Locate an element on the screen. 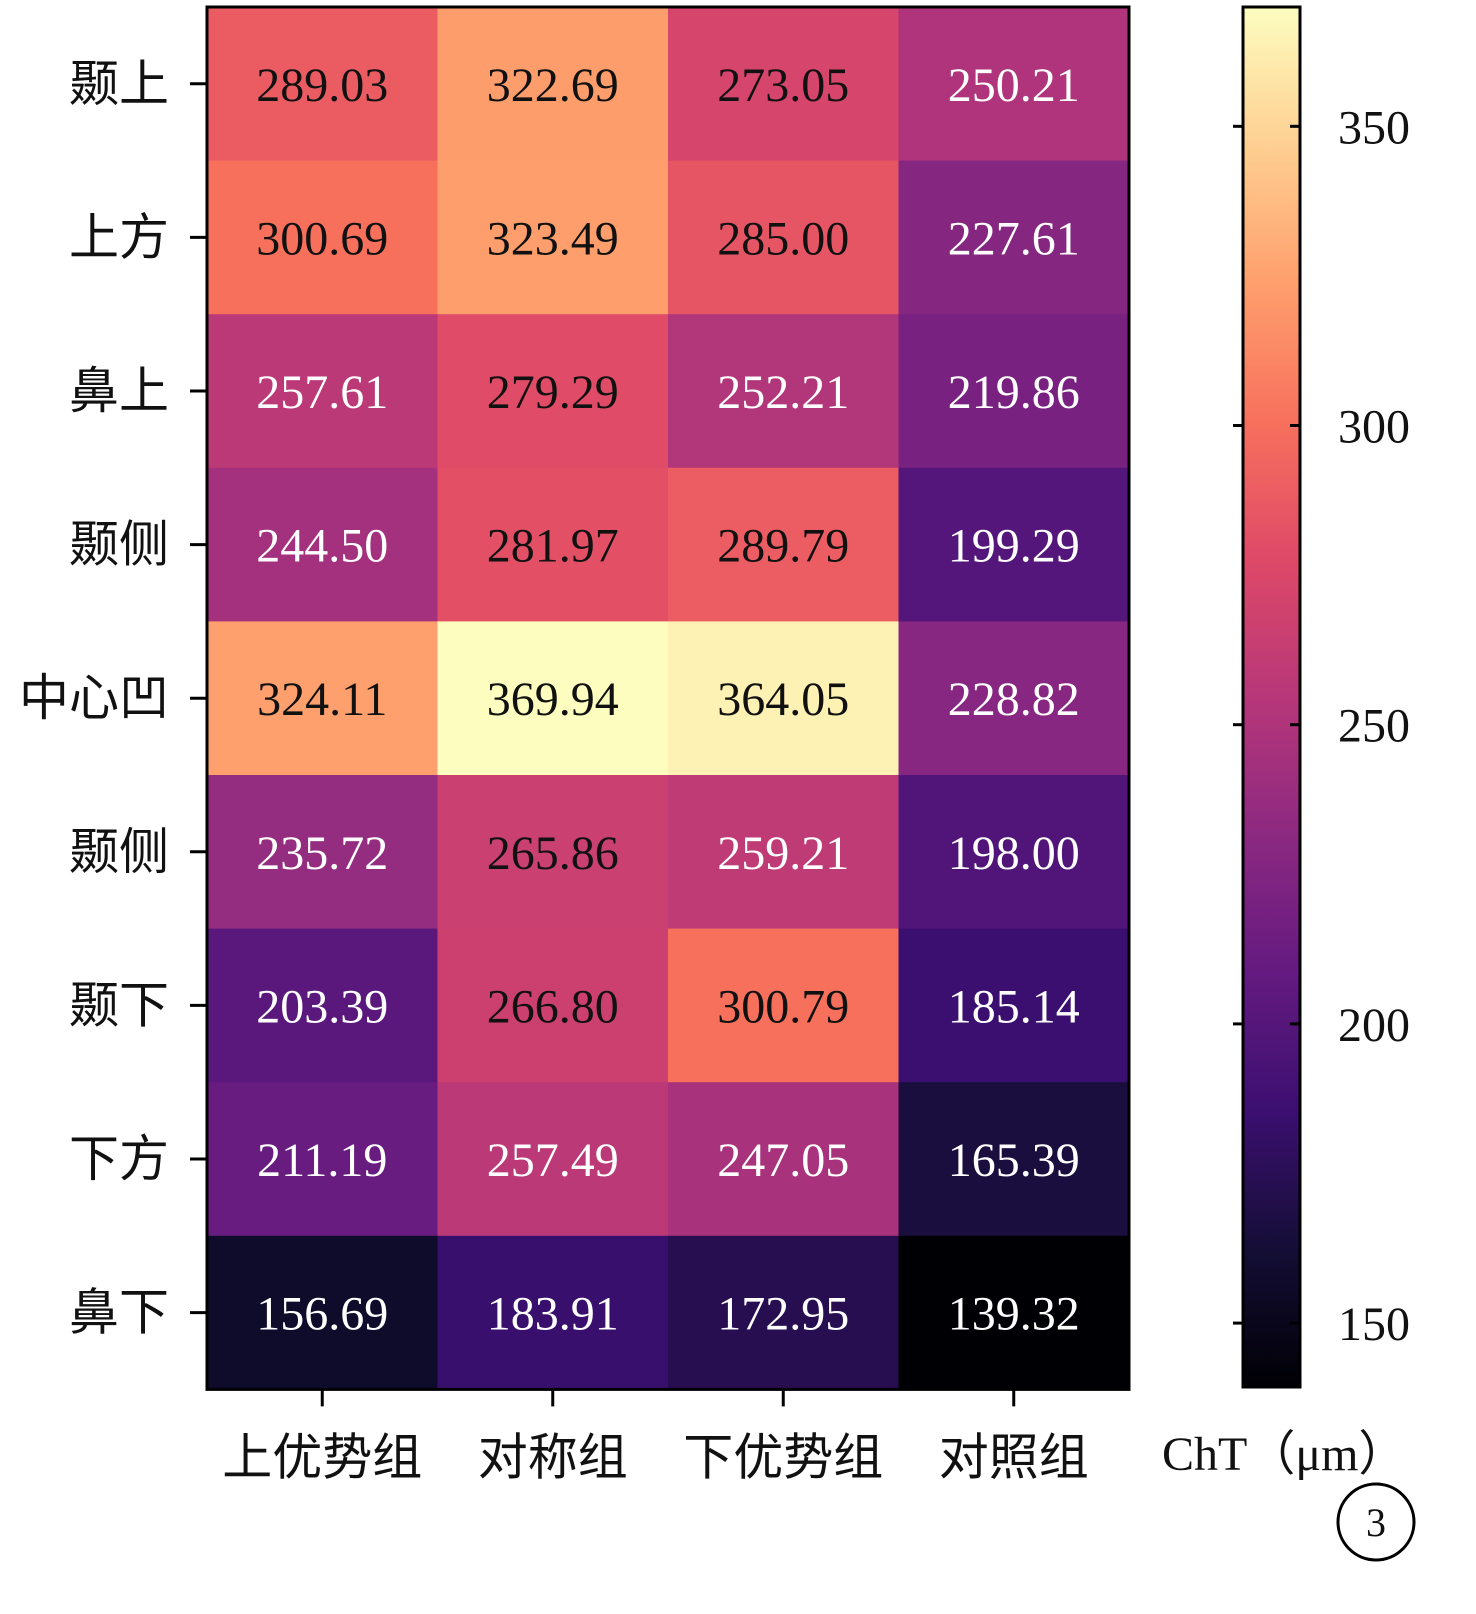 The image size is (1476, 1614). cell-value-label: 369.94 is located at coordinates (553, 699).